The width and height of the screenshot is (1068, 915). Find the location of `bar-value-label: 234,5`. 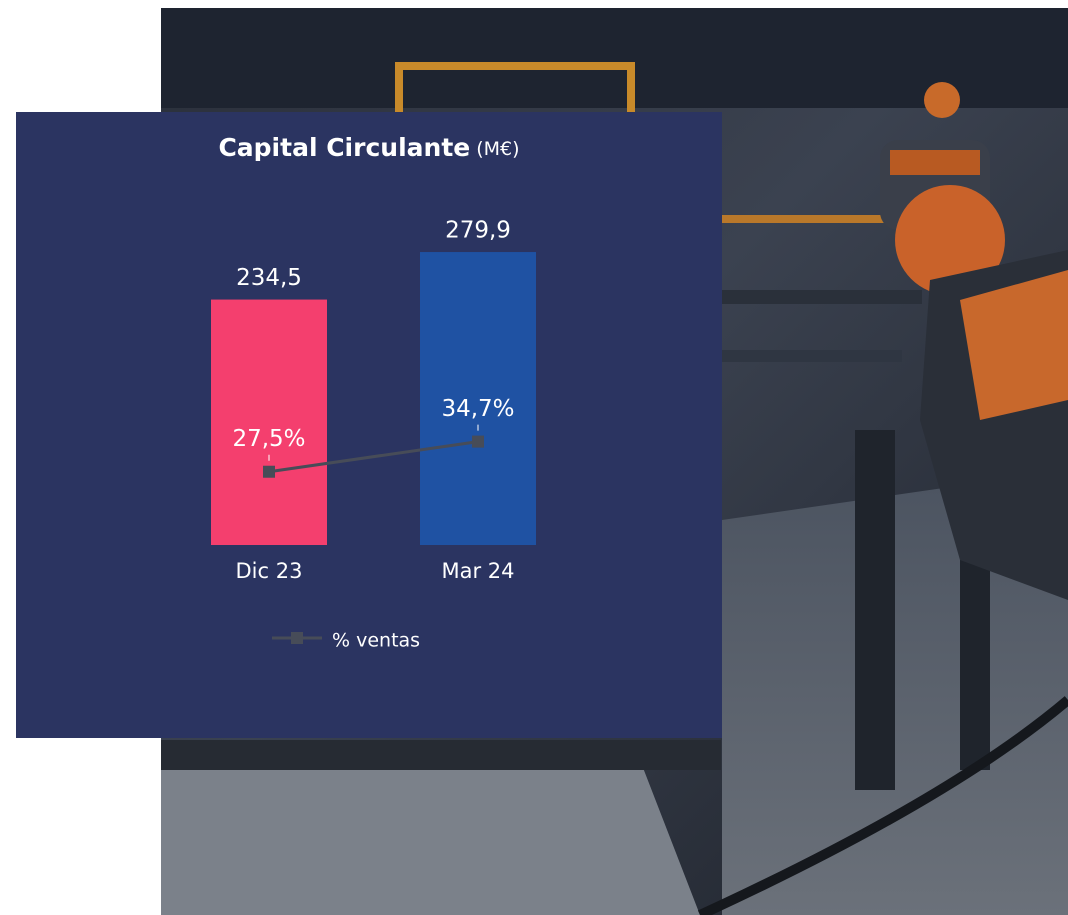

bar-value-label: 234,5 is located at coordinates (269, 278).